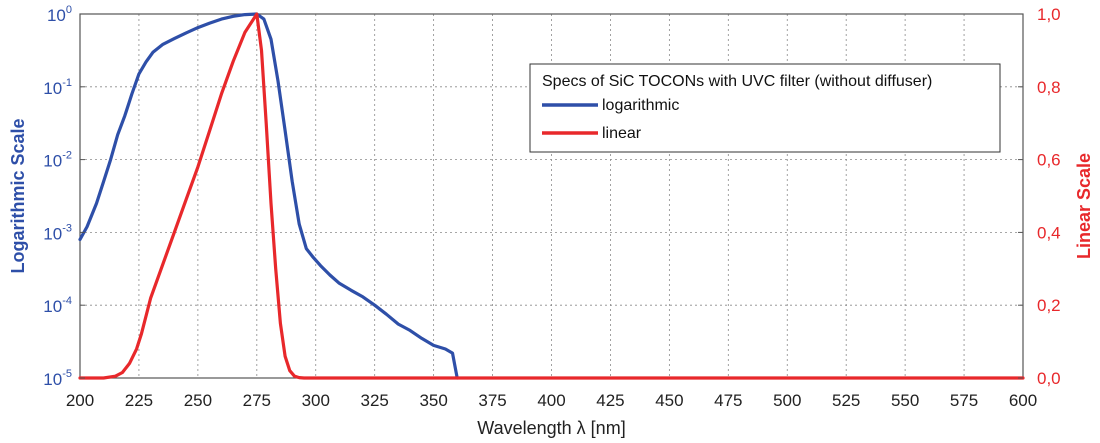  I want to click on y-right-tick-label: 1,0, so click(1049, 14).